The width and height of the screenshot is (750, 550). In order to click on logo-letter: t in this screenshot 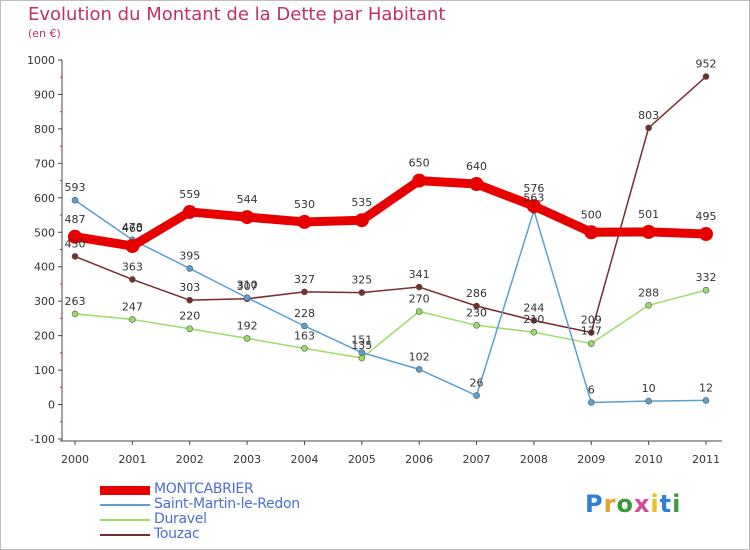, I will do `click(666, 504)`.